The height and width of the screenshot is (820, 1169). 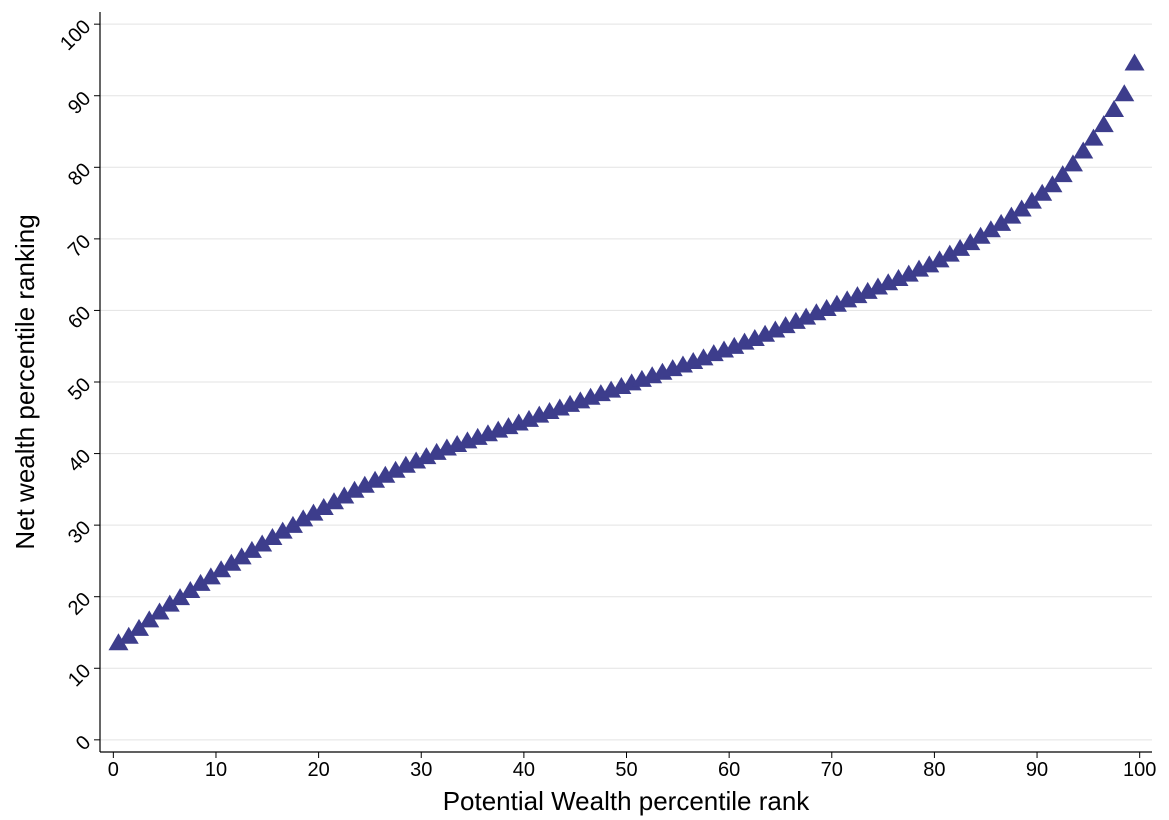 I want to click on y-tick-label: 50, so click(x=79, y=389).